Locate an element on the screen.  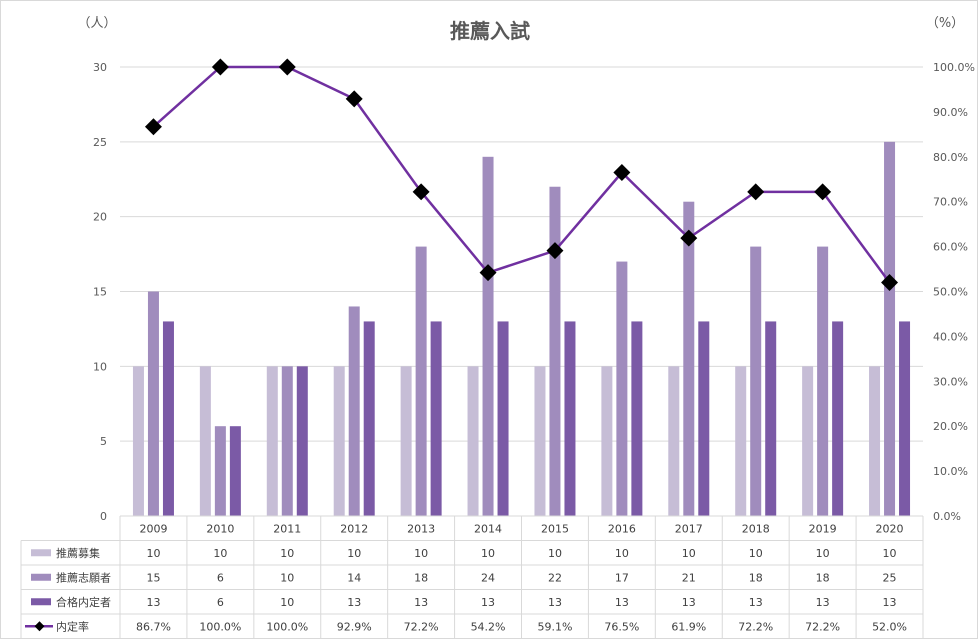
left-y-axis: 0 5 10 15 20 25 30 is located at coordinates (100, 292).